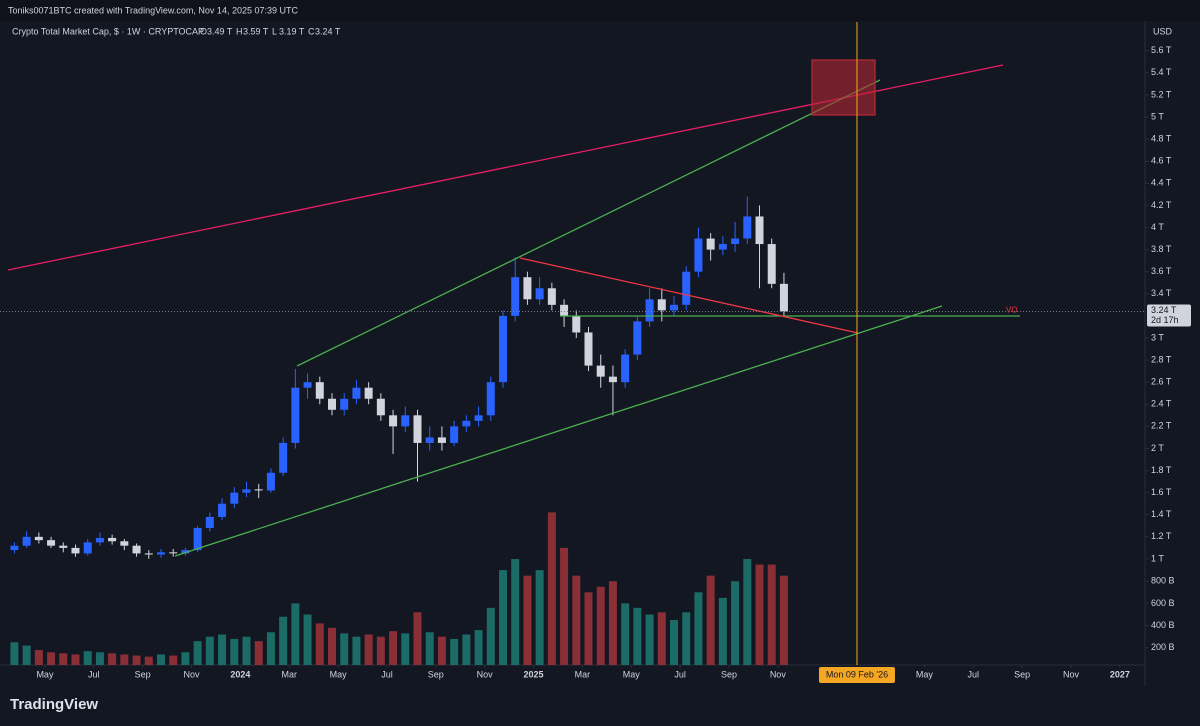  What do you see at coordinates (54, 704) in the screenshot?
I see `logo: TradingView` at bounding box center [54, 704].